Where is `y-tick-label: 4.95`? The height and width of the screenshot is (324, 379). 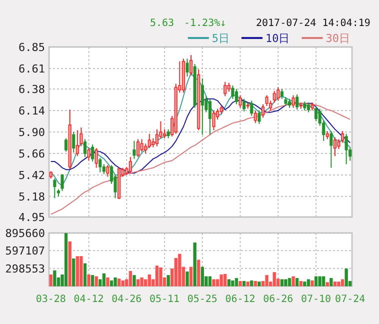
y-tick-label: 4.95 is located at coordinates (31, 217).